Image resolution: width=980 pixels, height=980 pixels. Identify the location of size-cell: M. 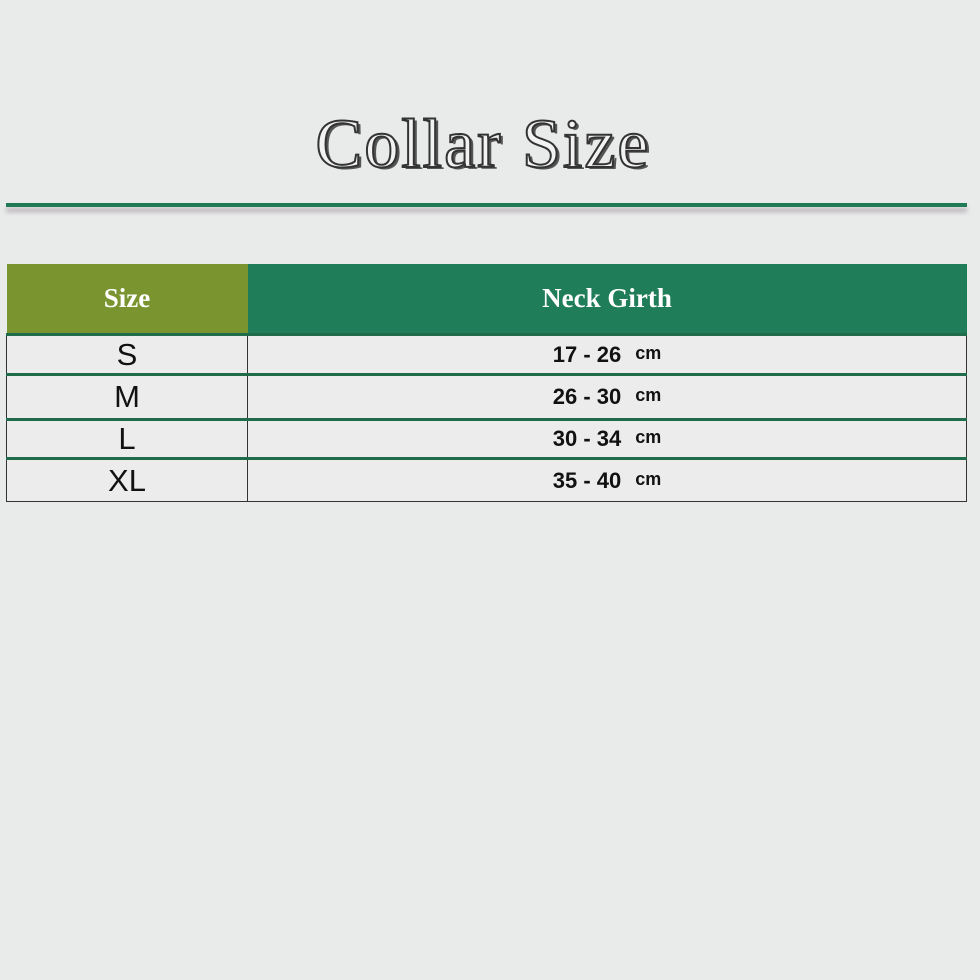
(127, 396).